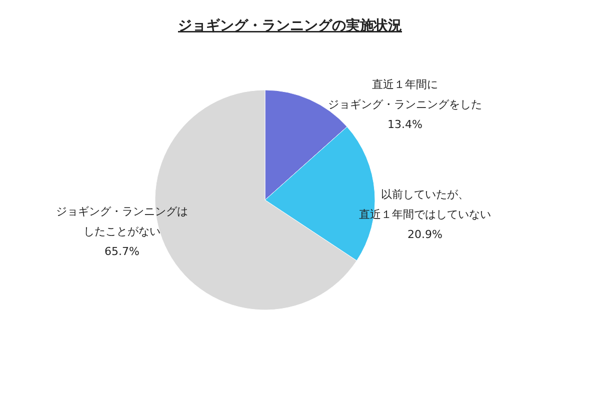 This screenshot has height=400, width=600. Describe the element at coordinates (122, 221) in the screenshot. I see `slice-label: ジョギング・ランニングはしたことがない` at that location.